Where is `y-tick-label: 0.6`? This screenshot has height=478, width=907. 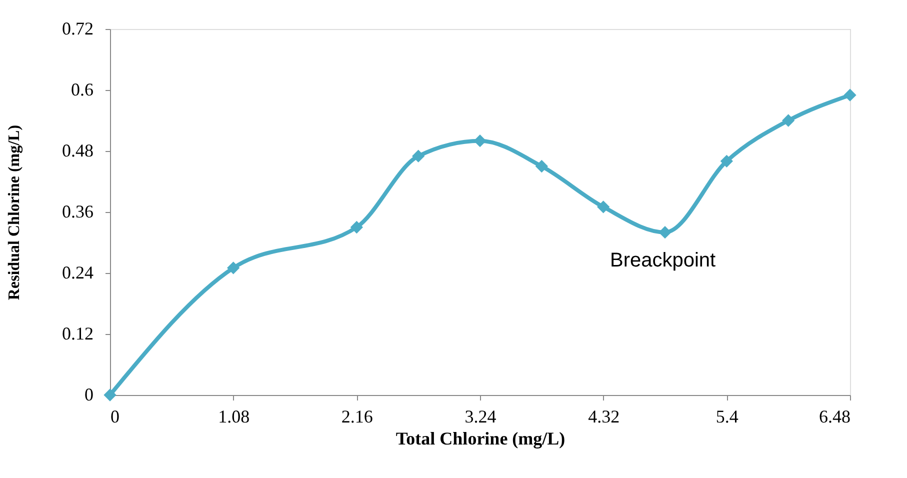
y-tick-label: 0.6 is located at coordinates (82, 90).